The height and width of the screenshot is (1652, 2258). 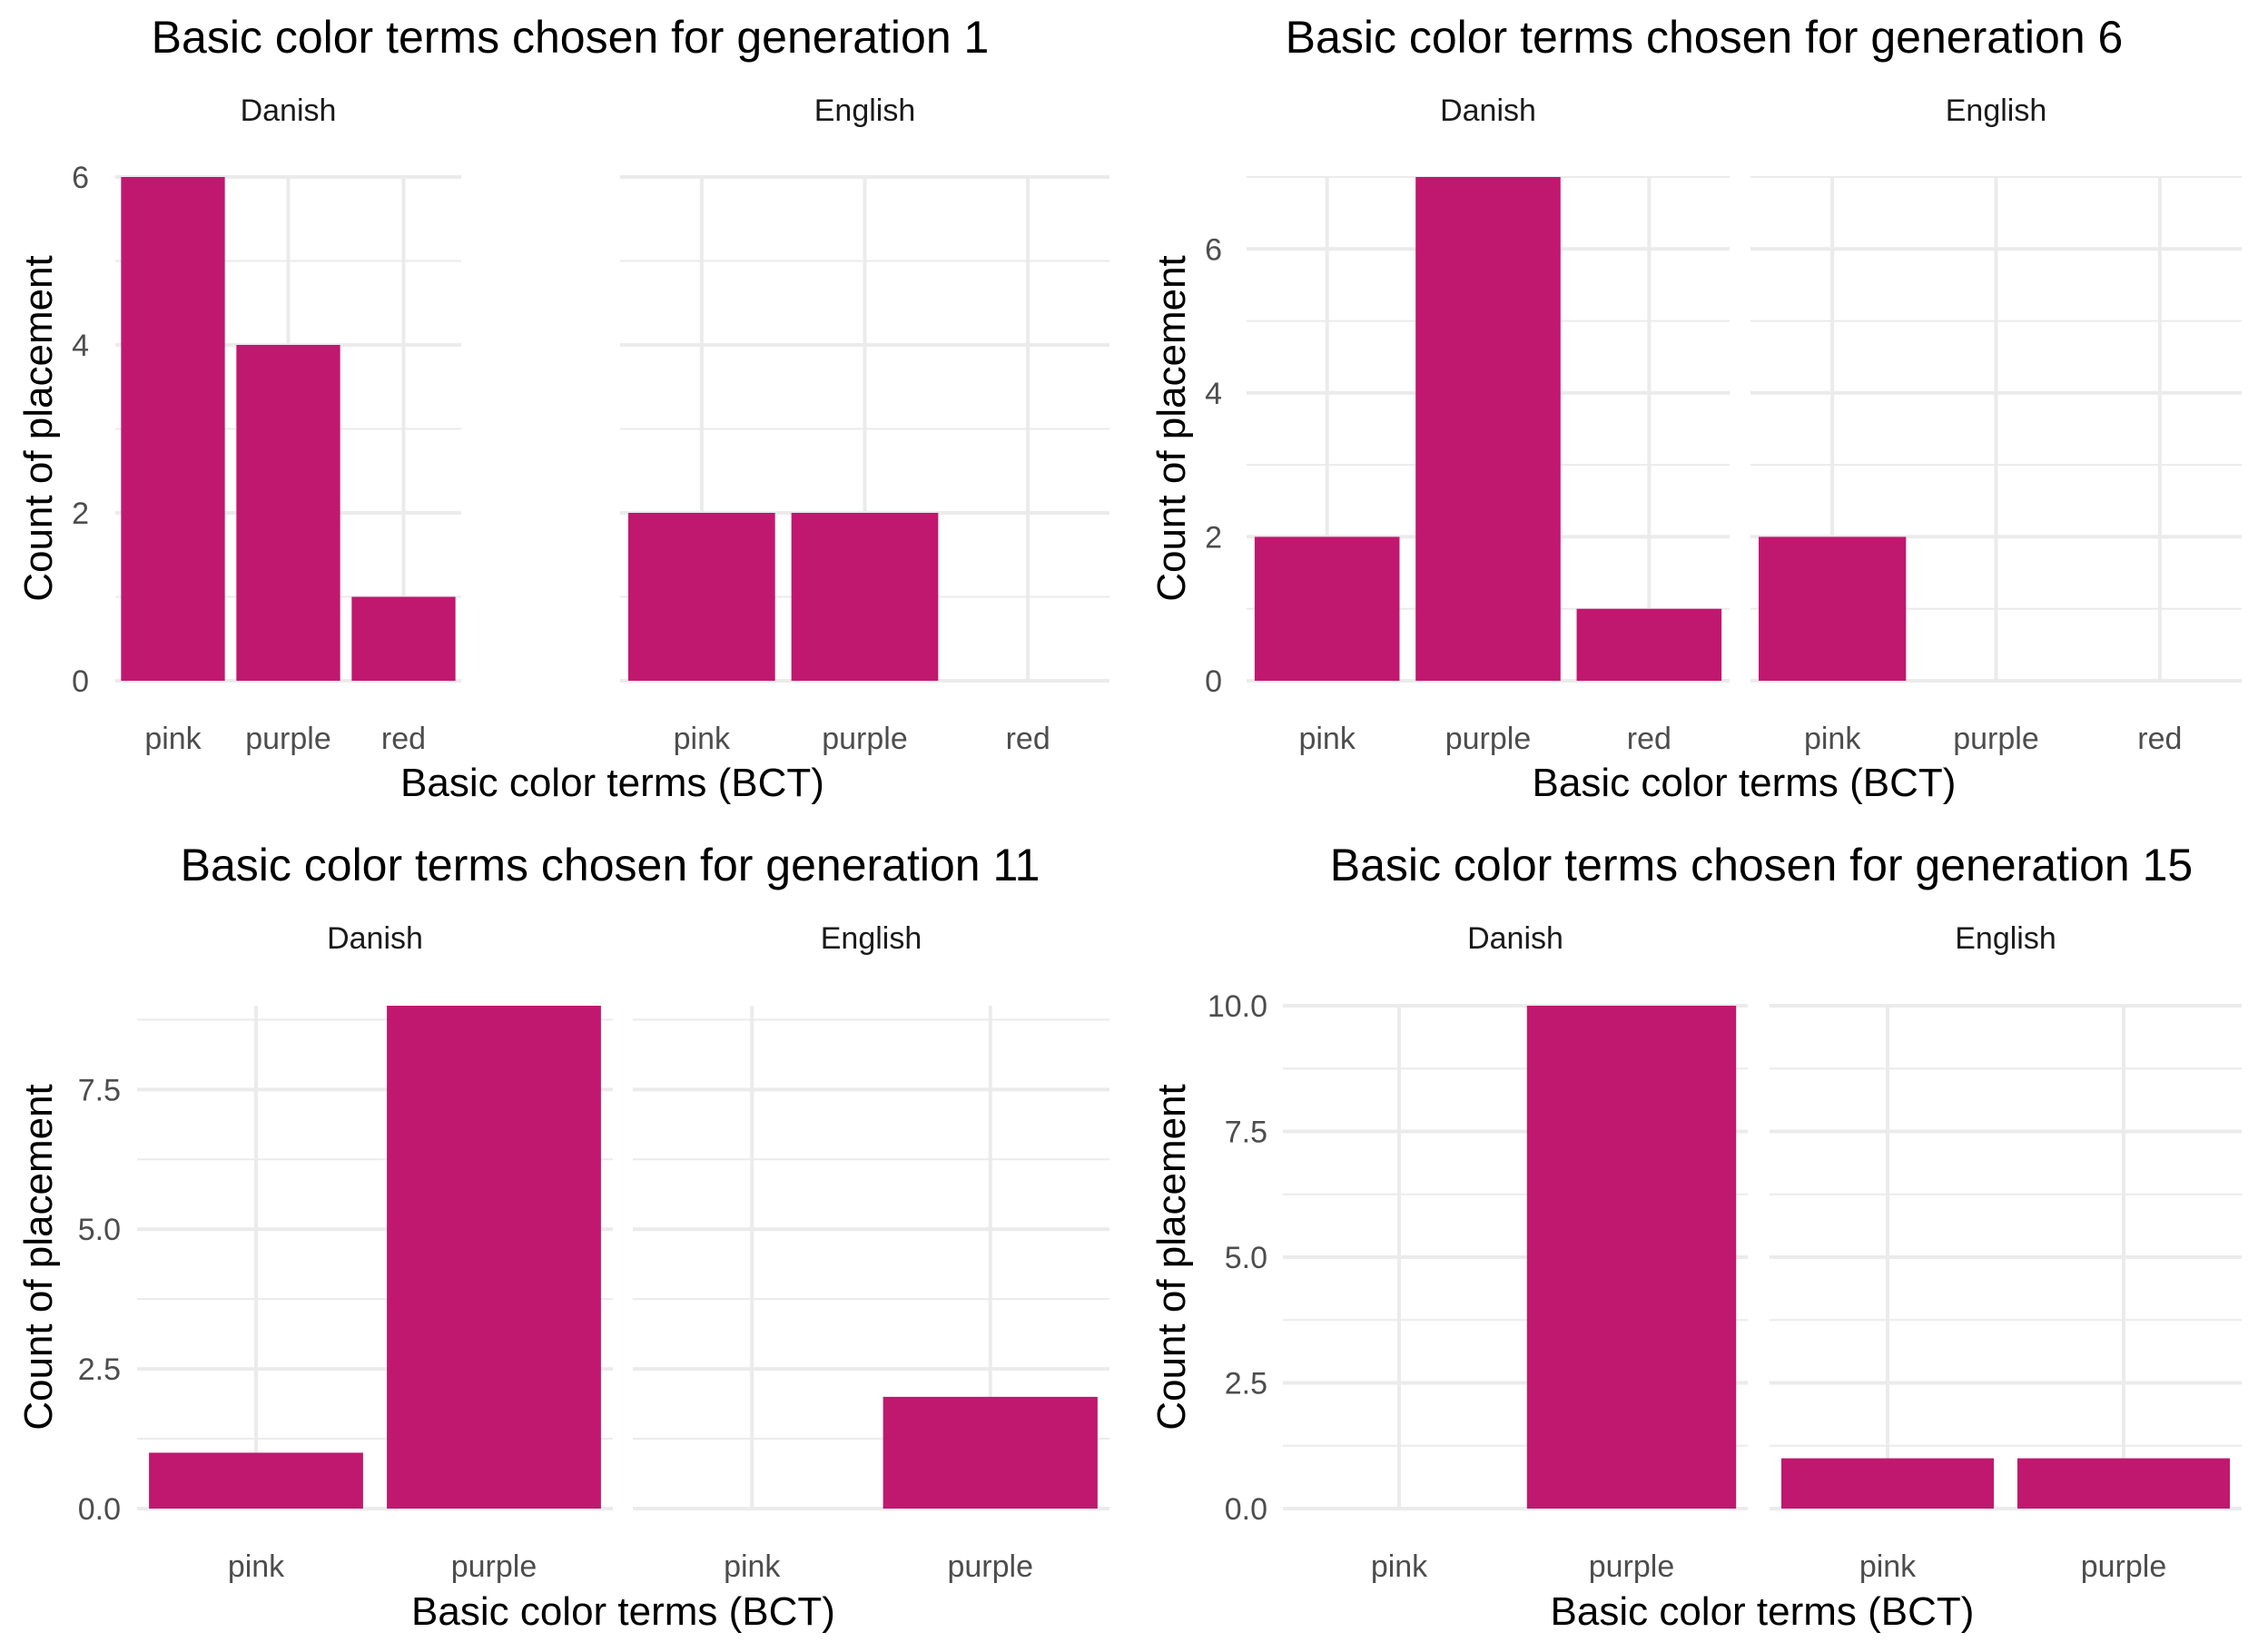 I want to click on y-tick-label: 10.0, so click(x=1238, y=1006).